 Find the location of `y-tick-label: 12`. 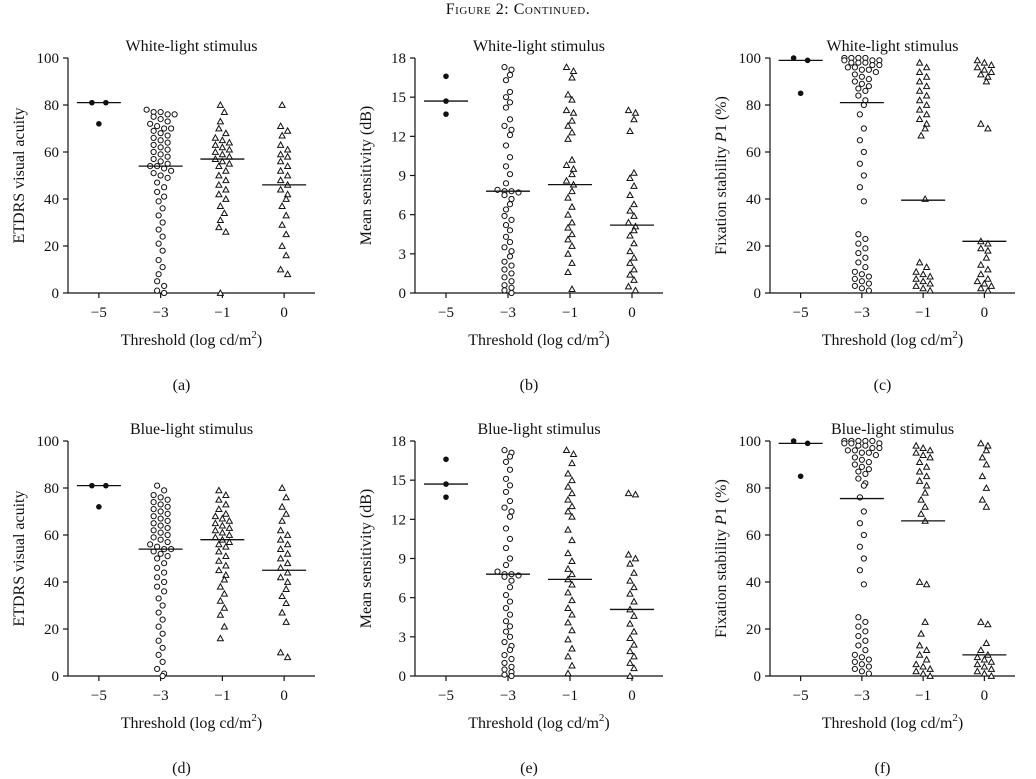

y-tick-label: 12 is located at coordinates (398, 520).